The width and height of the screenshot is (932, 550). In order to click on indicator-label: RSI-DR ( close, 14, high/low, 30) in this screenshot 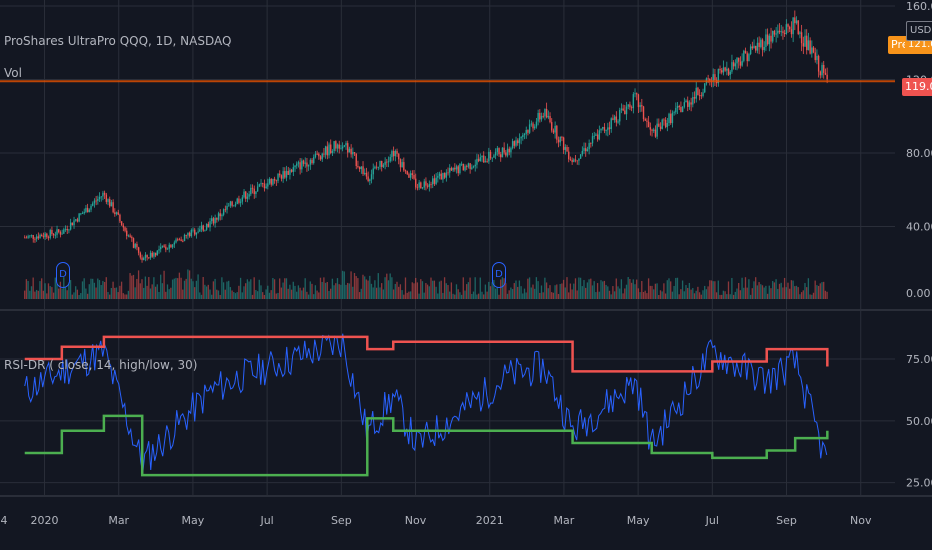, I will do `click(101, 365)`.